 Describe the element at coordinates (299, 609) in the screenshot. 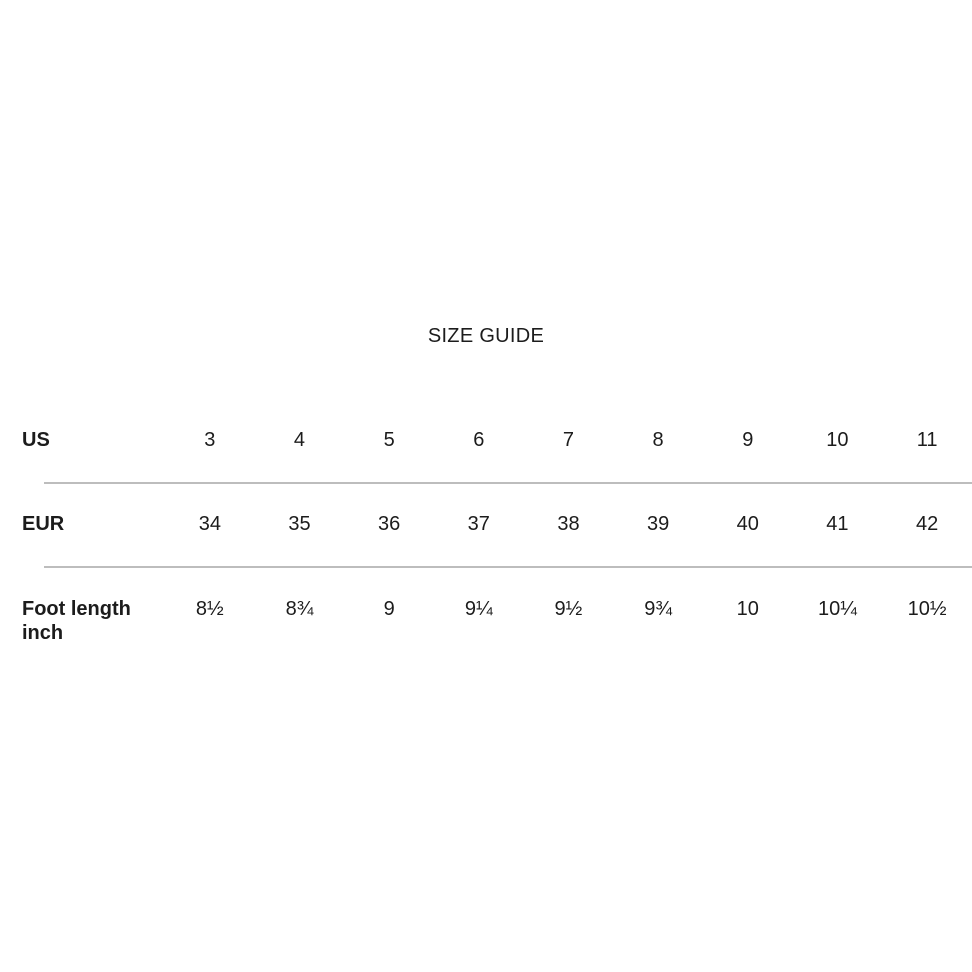

I see `foot-length-cell: 8¾` at that location.